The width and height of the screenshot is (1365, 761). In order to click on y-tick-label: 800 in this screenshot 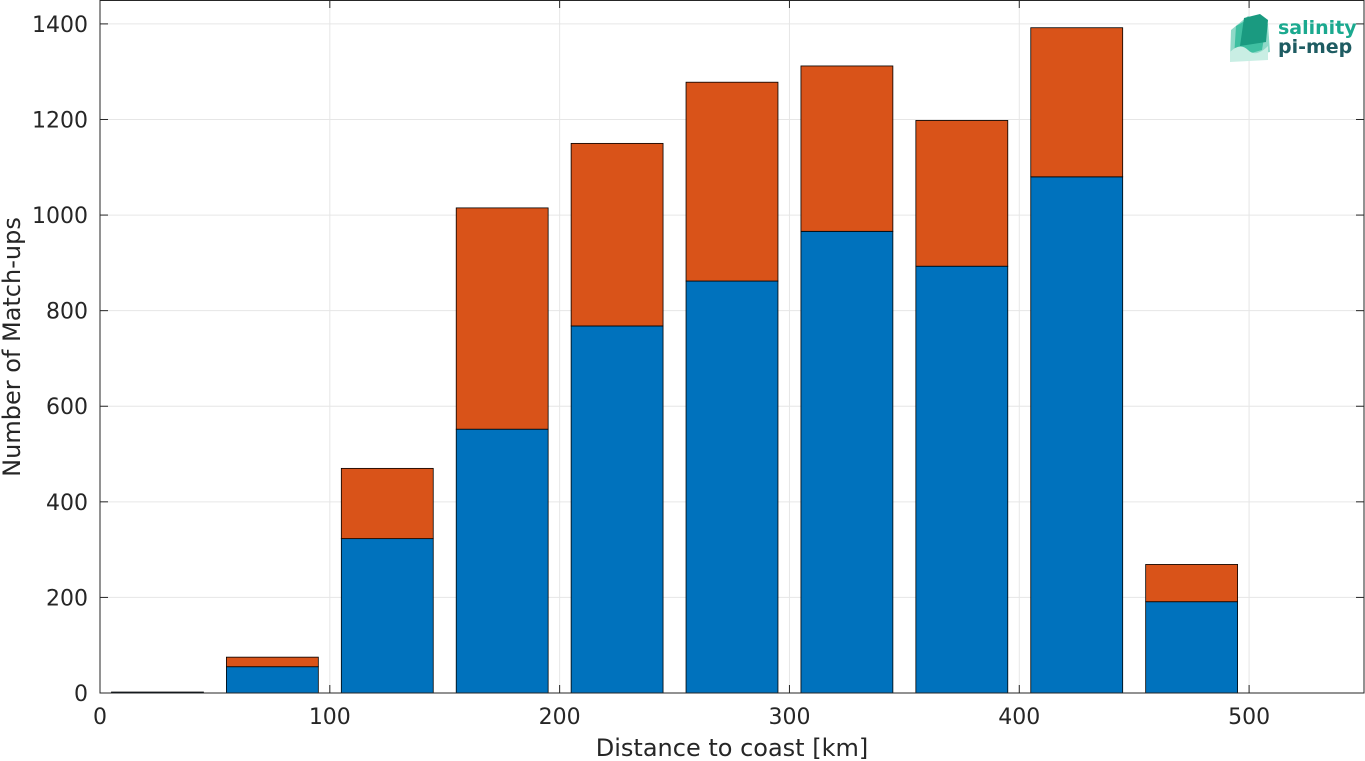, I will do `click(67, 312)`.